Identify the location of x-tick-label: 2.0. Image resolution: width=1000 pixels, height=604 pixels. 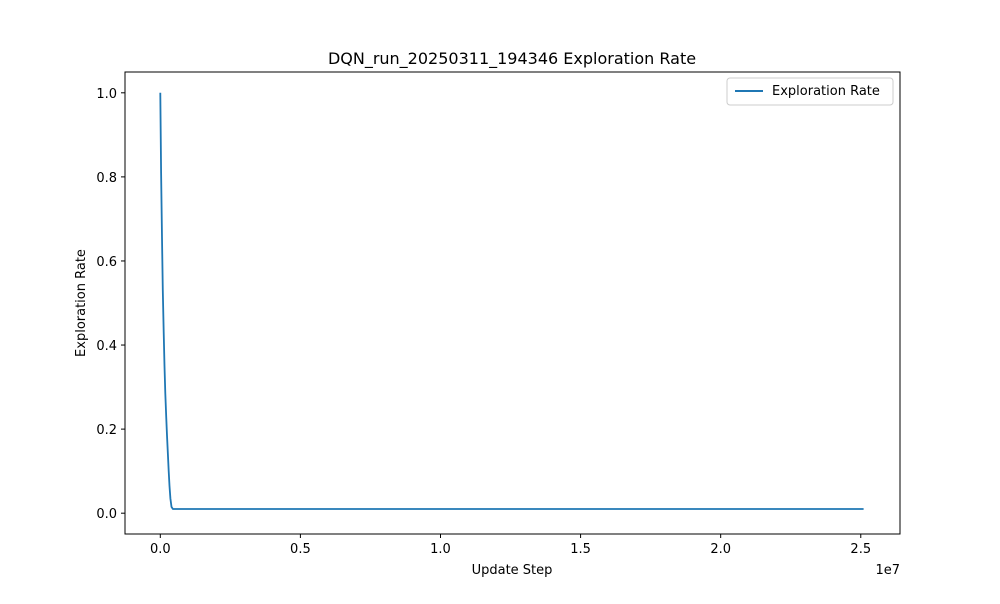
(720, 549).